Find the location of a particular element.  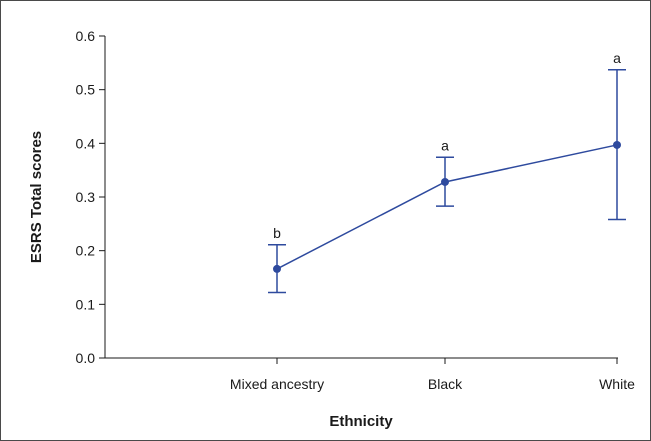

y-tick-label: 0.4 is located at coordinates (86, 143).